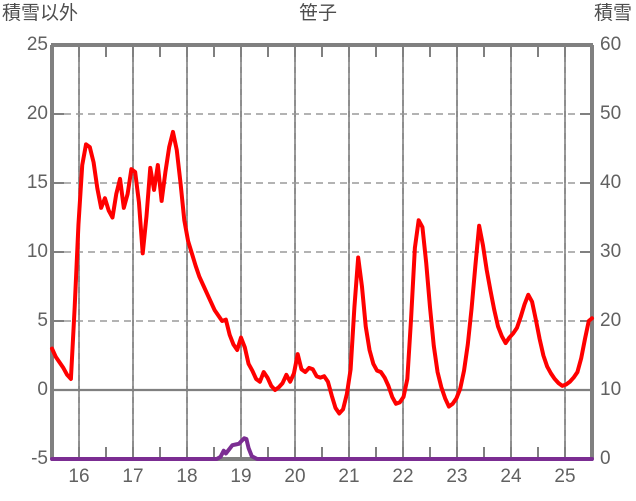 The height and width of the screenshot is (501, 636). What do you see at coordinates (457, 476) in the screenshot?
I see `xtick-label: 23` at bounding box center [457, 476].